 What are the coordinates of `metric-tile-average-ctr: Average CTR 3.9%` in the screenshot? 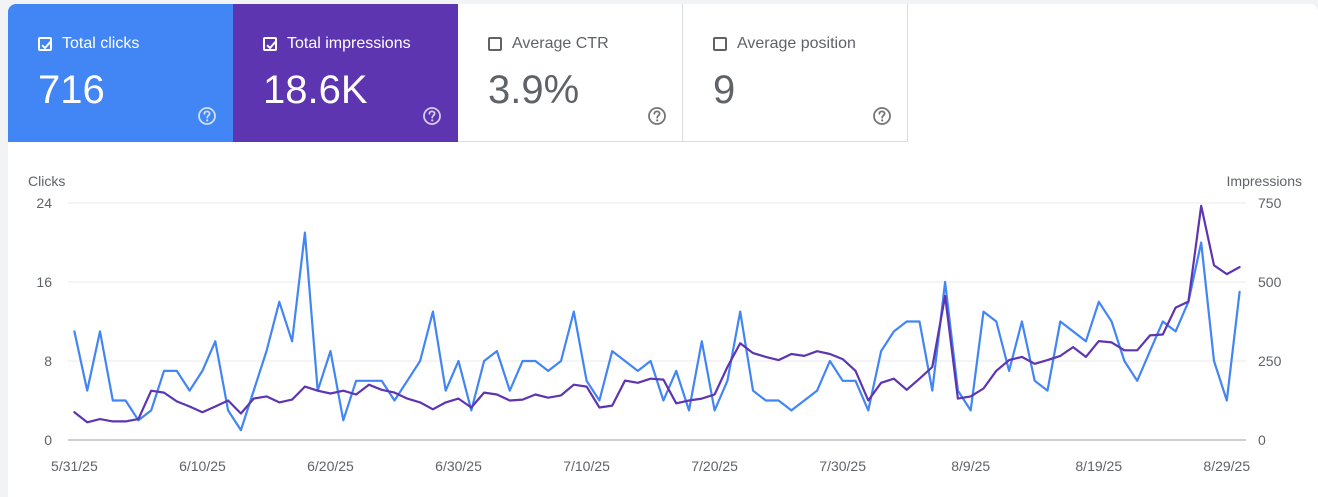 It's located at (570, 73).